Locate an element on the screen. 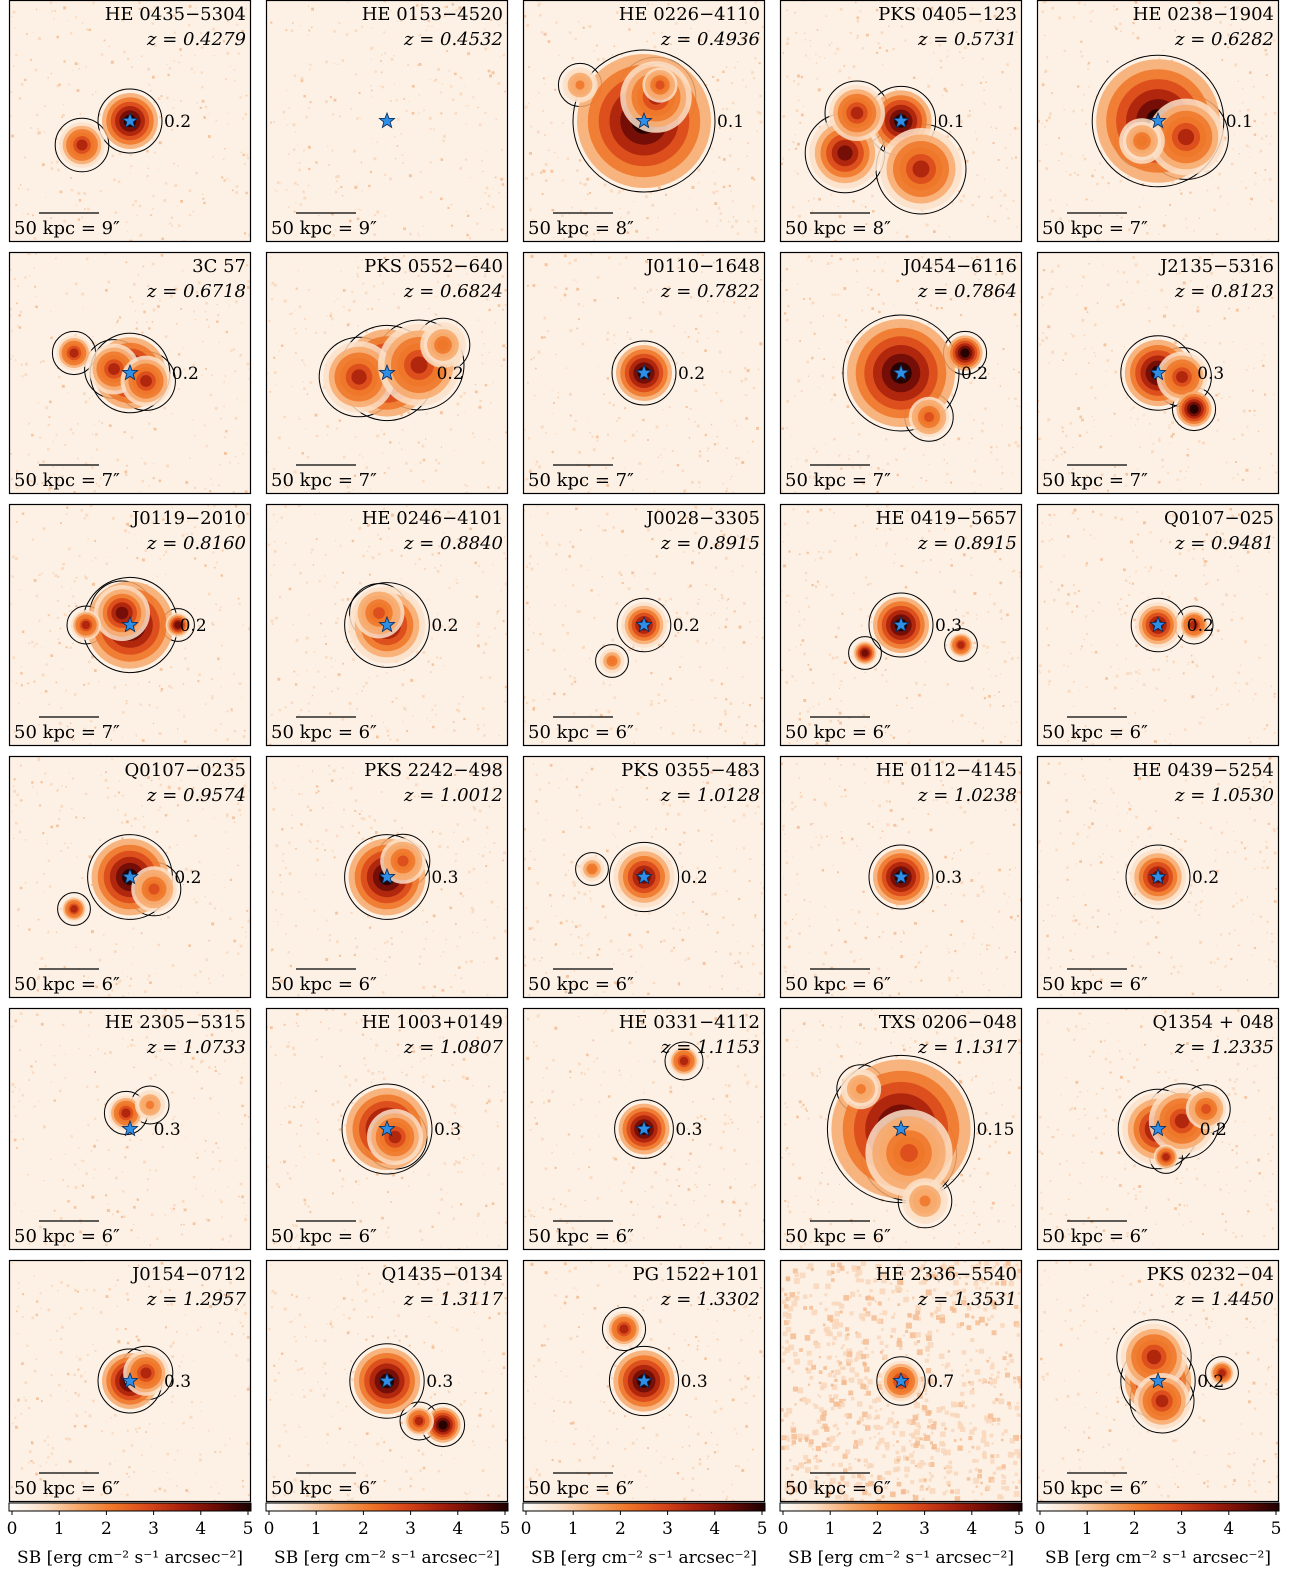 Image resolution: width=1307 pixels, height=1583 pixels. quasar-name: HE 0435−5304 is located at coordinates (175, 14).